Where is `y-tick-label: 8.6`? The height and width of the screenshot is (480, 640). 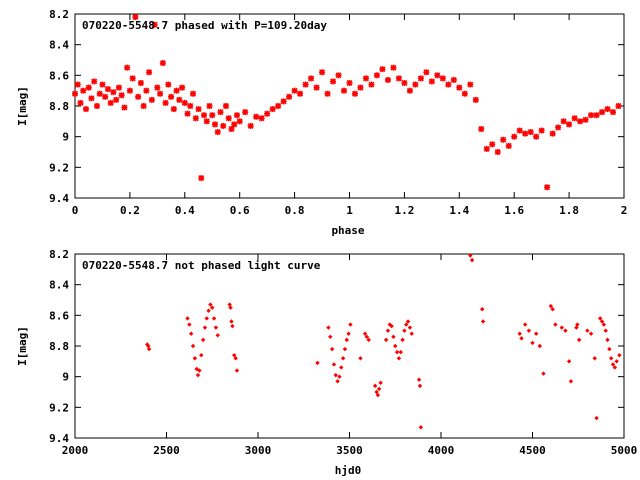 y-tick-label: 8.6 is located at coordinates (59, 315).